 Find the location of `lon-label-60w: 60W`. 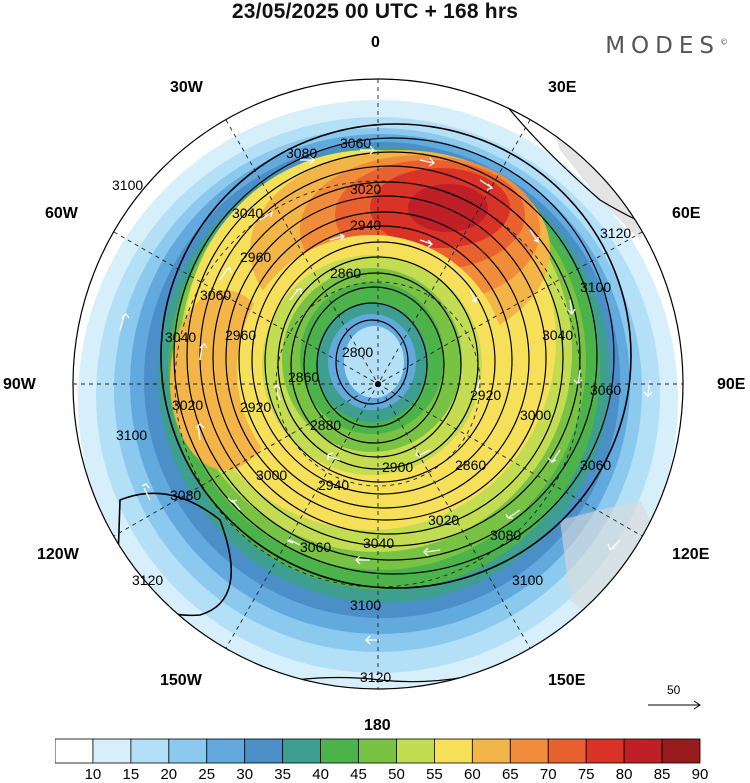

lon-label-60w: 60W is located at coordinates (61, 213).